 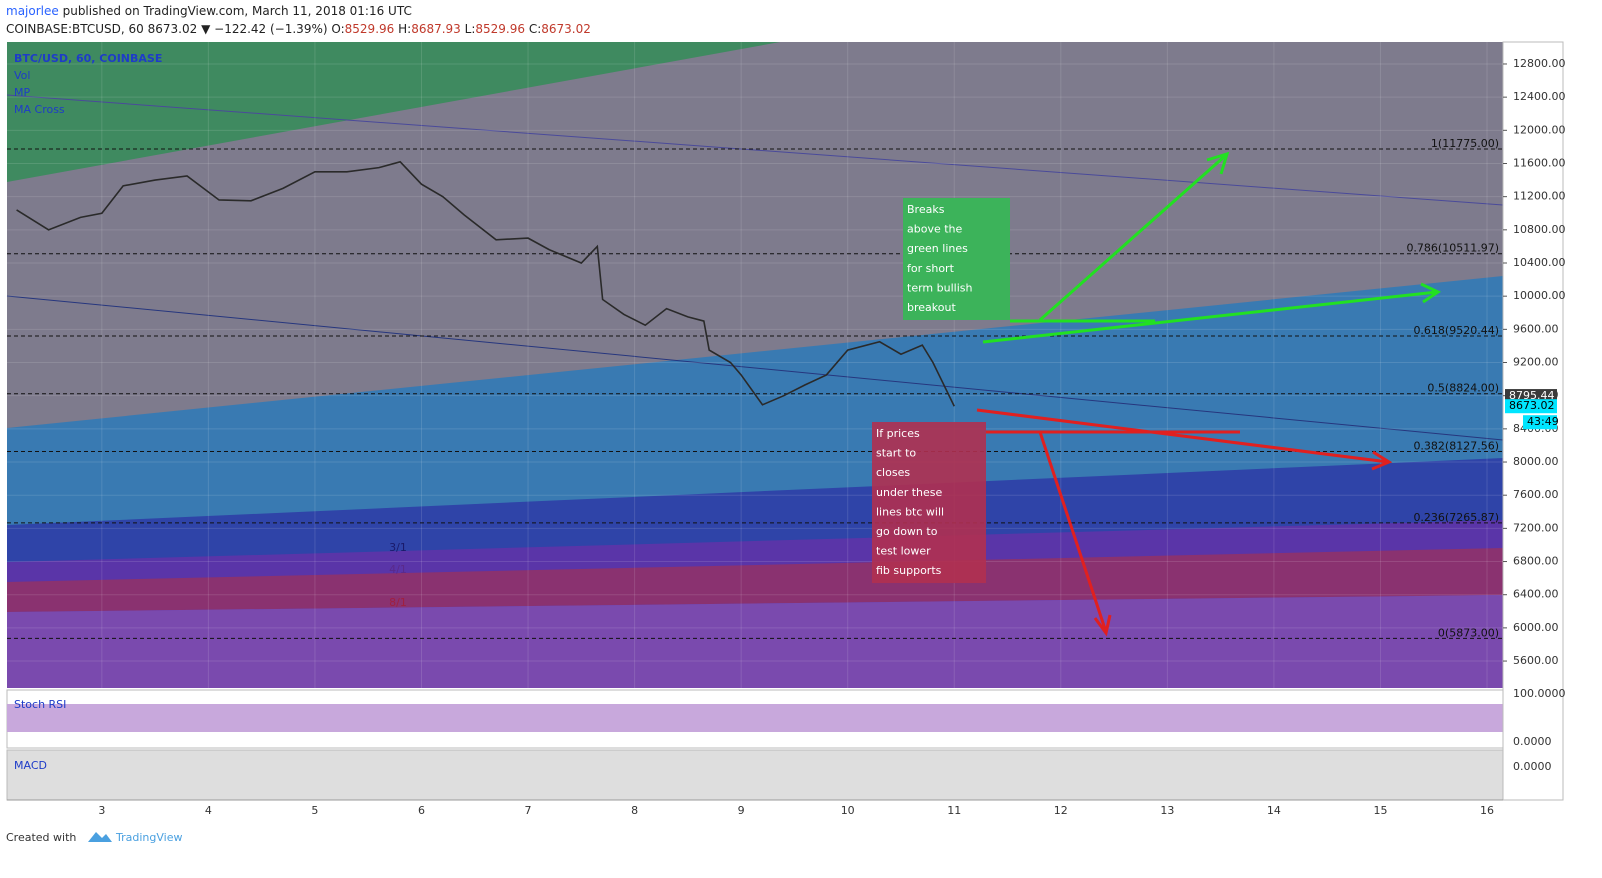 What do you see at coordinates (421, 810) in the screenshot?
I see `x-tick-label: 6` at bounding box center [421, 810].